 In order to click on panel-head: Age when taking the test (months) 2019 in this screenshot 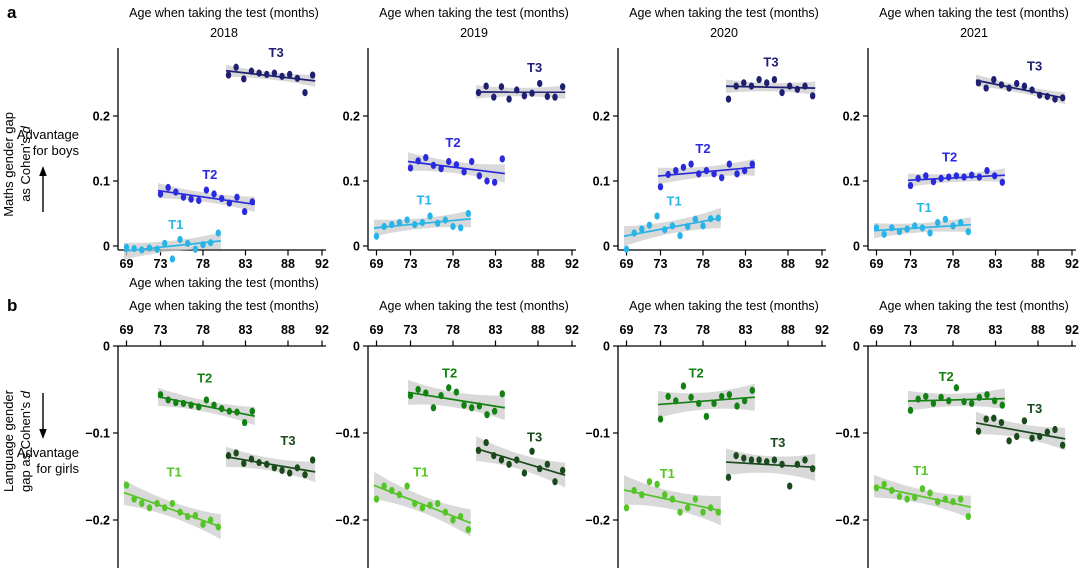, I will do `click(455, 22)`.